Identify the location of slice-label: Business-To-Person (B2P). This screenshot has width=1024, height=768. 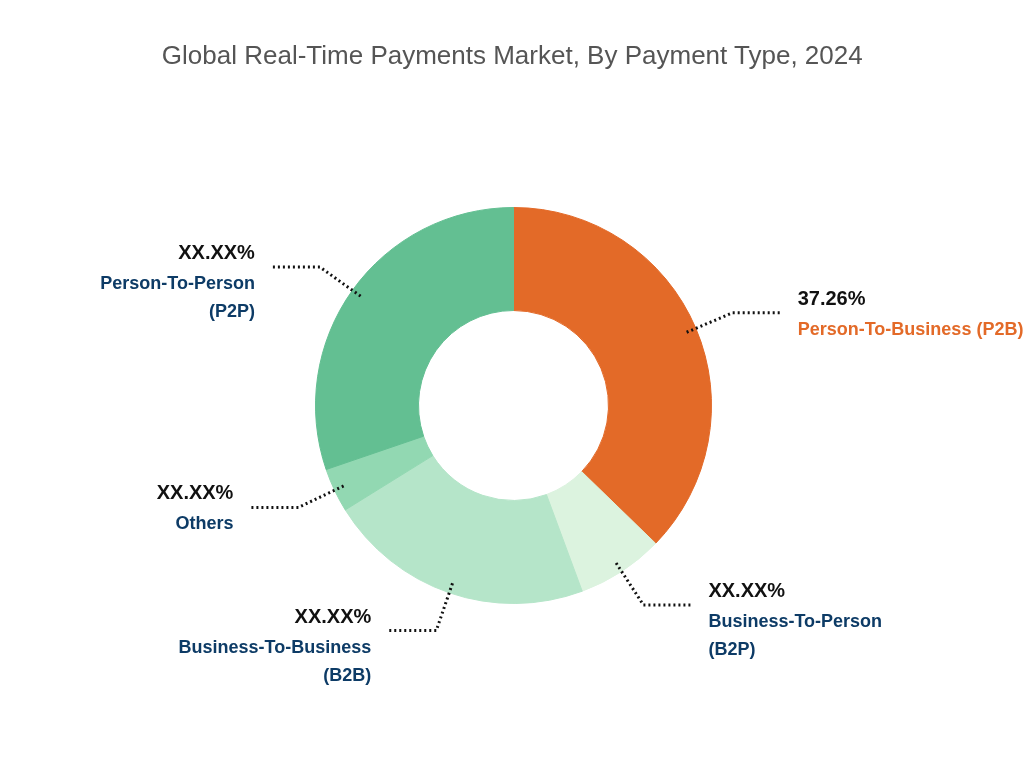
(795, 634).